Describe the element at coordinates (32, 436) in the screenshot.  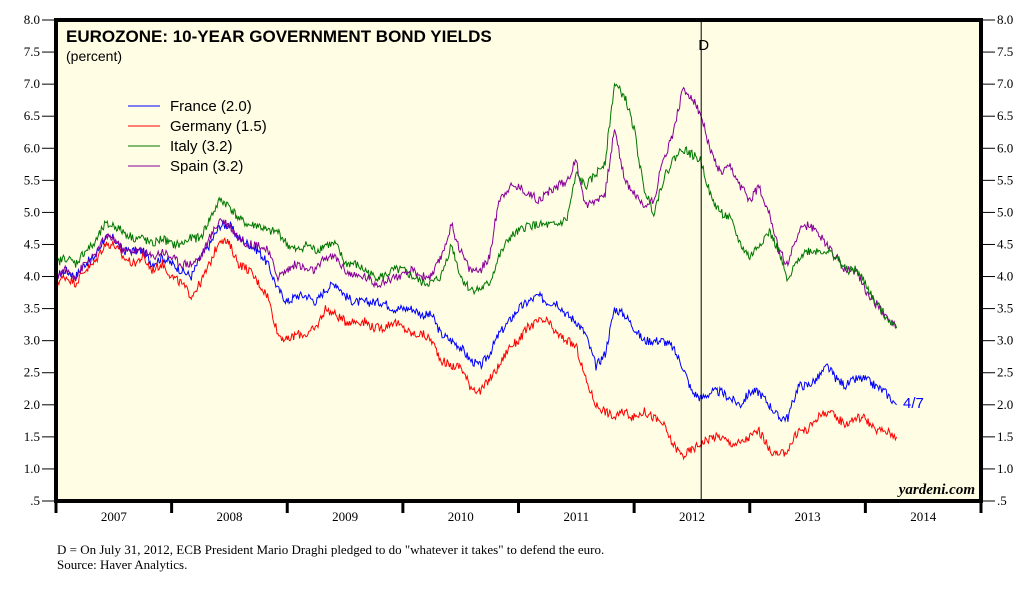
I see `left-y-tick-label: 1.5` at that location.